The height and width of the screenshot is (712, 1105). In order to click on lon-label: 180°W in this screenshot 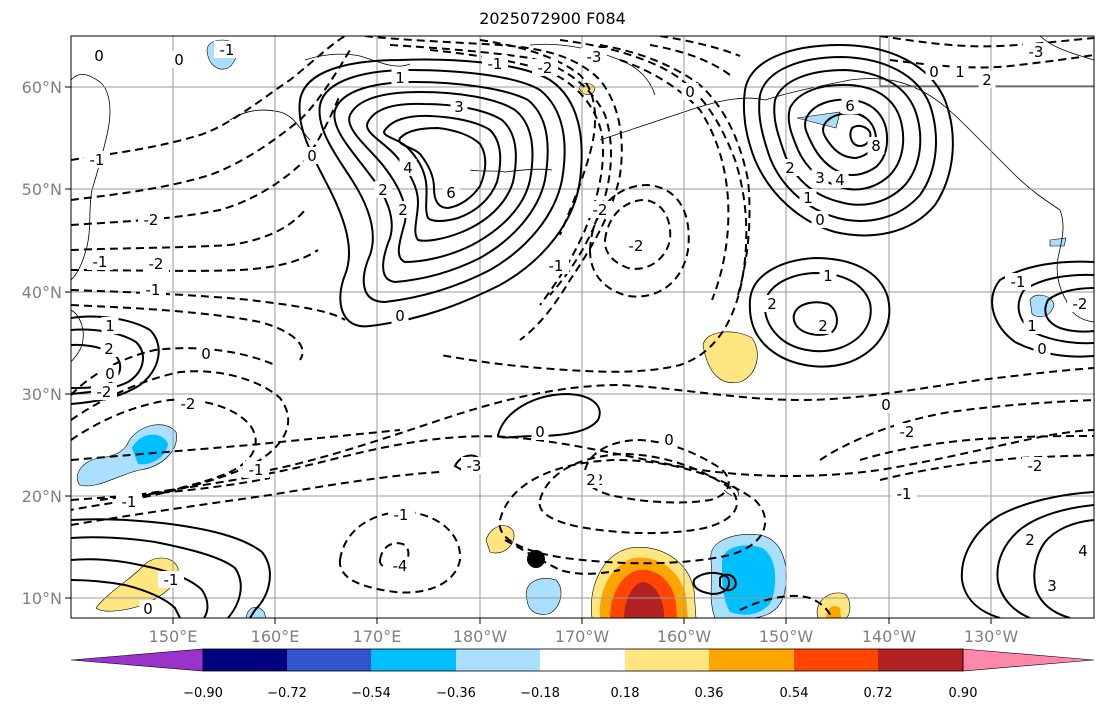, I will do `click(480, 636)`.